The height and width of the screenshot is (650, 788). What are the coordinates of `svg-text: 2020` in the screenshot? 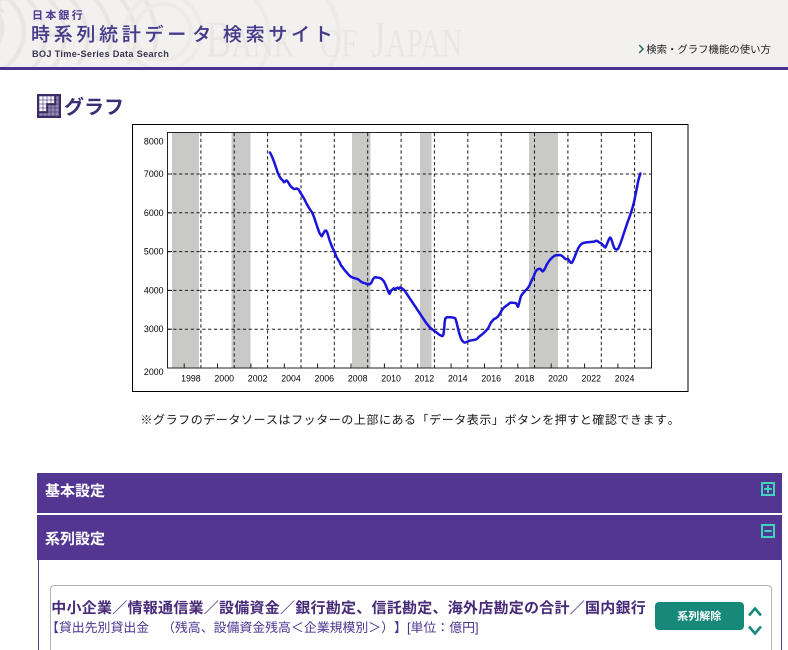 It's located at (558, 379).